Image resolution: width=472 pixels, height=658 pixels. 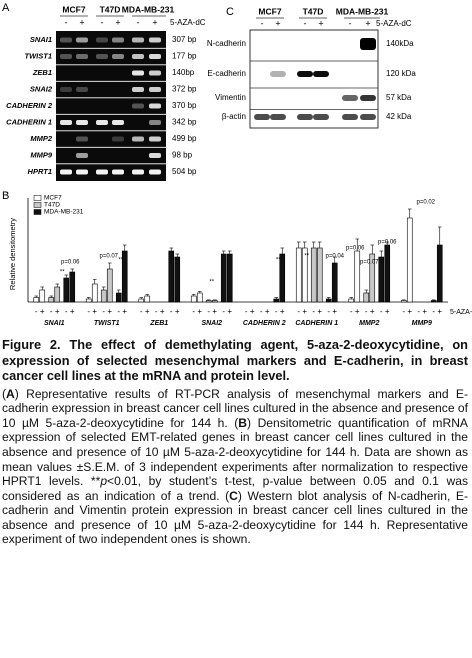 What do you see at coordinates (5, 196) in the screenshot?
I see `panel-label: B` at bounding box center [5, 196].